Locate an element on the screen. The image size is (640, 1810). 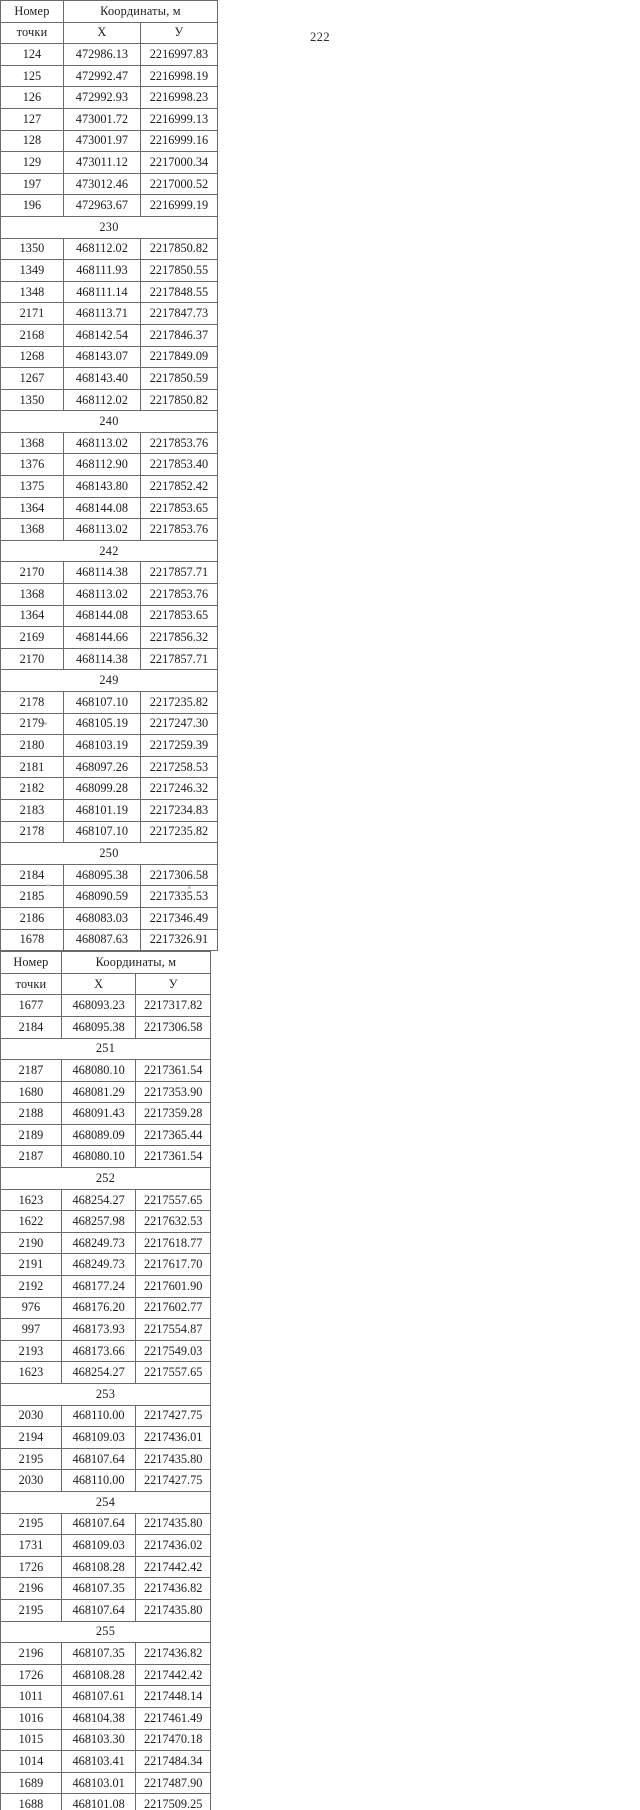
y-coordinate: 2216998.19 is located at coordinates (179, 76).